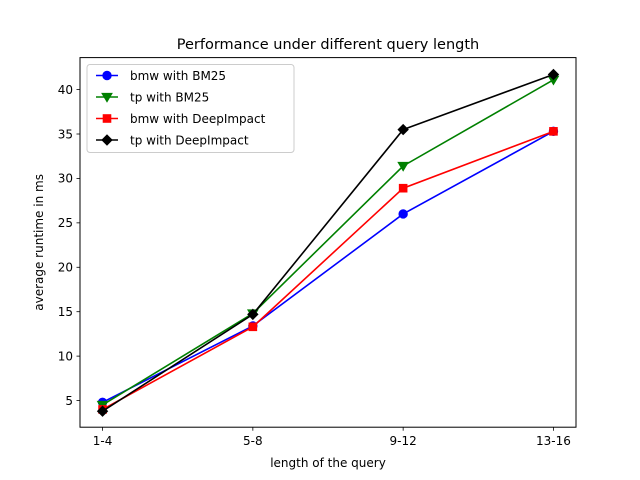  Describe the element at coordinates (107, 140) in the screenshot. I see `legend-marker-tp-with-deepimpact` at that location.